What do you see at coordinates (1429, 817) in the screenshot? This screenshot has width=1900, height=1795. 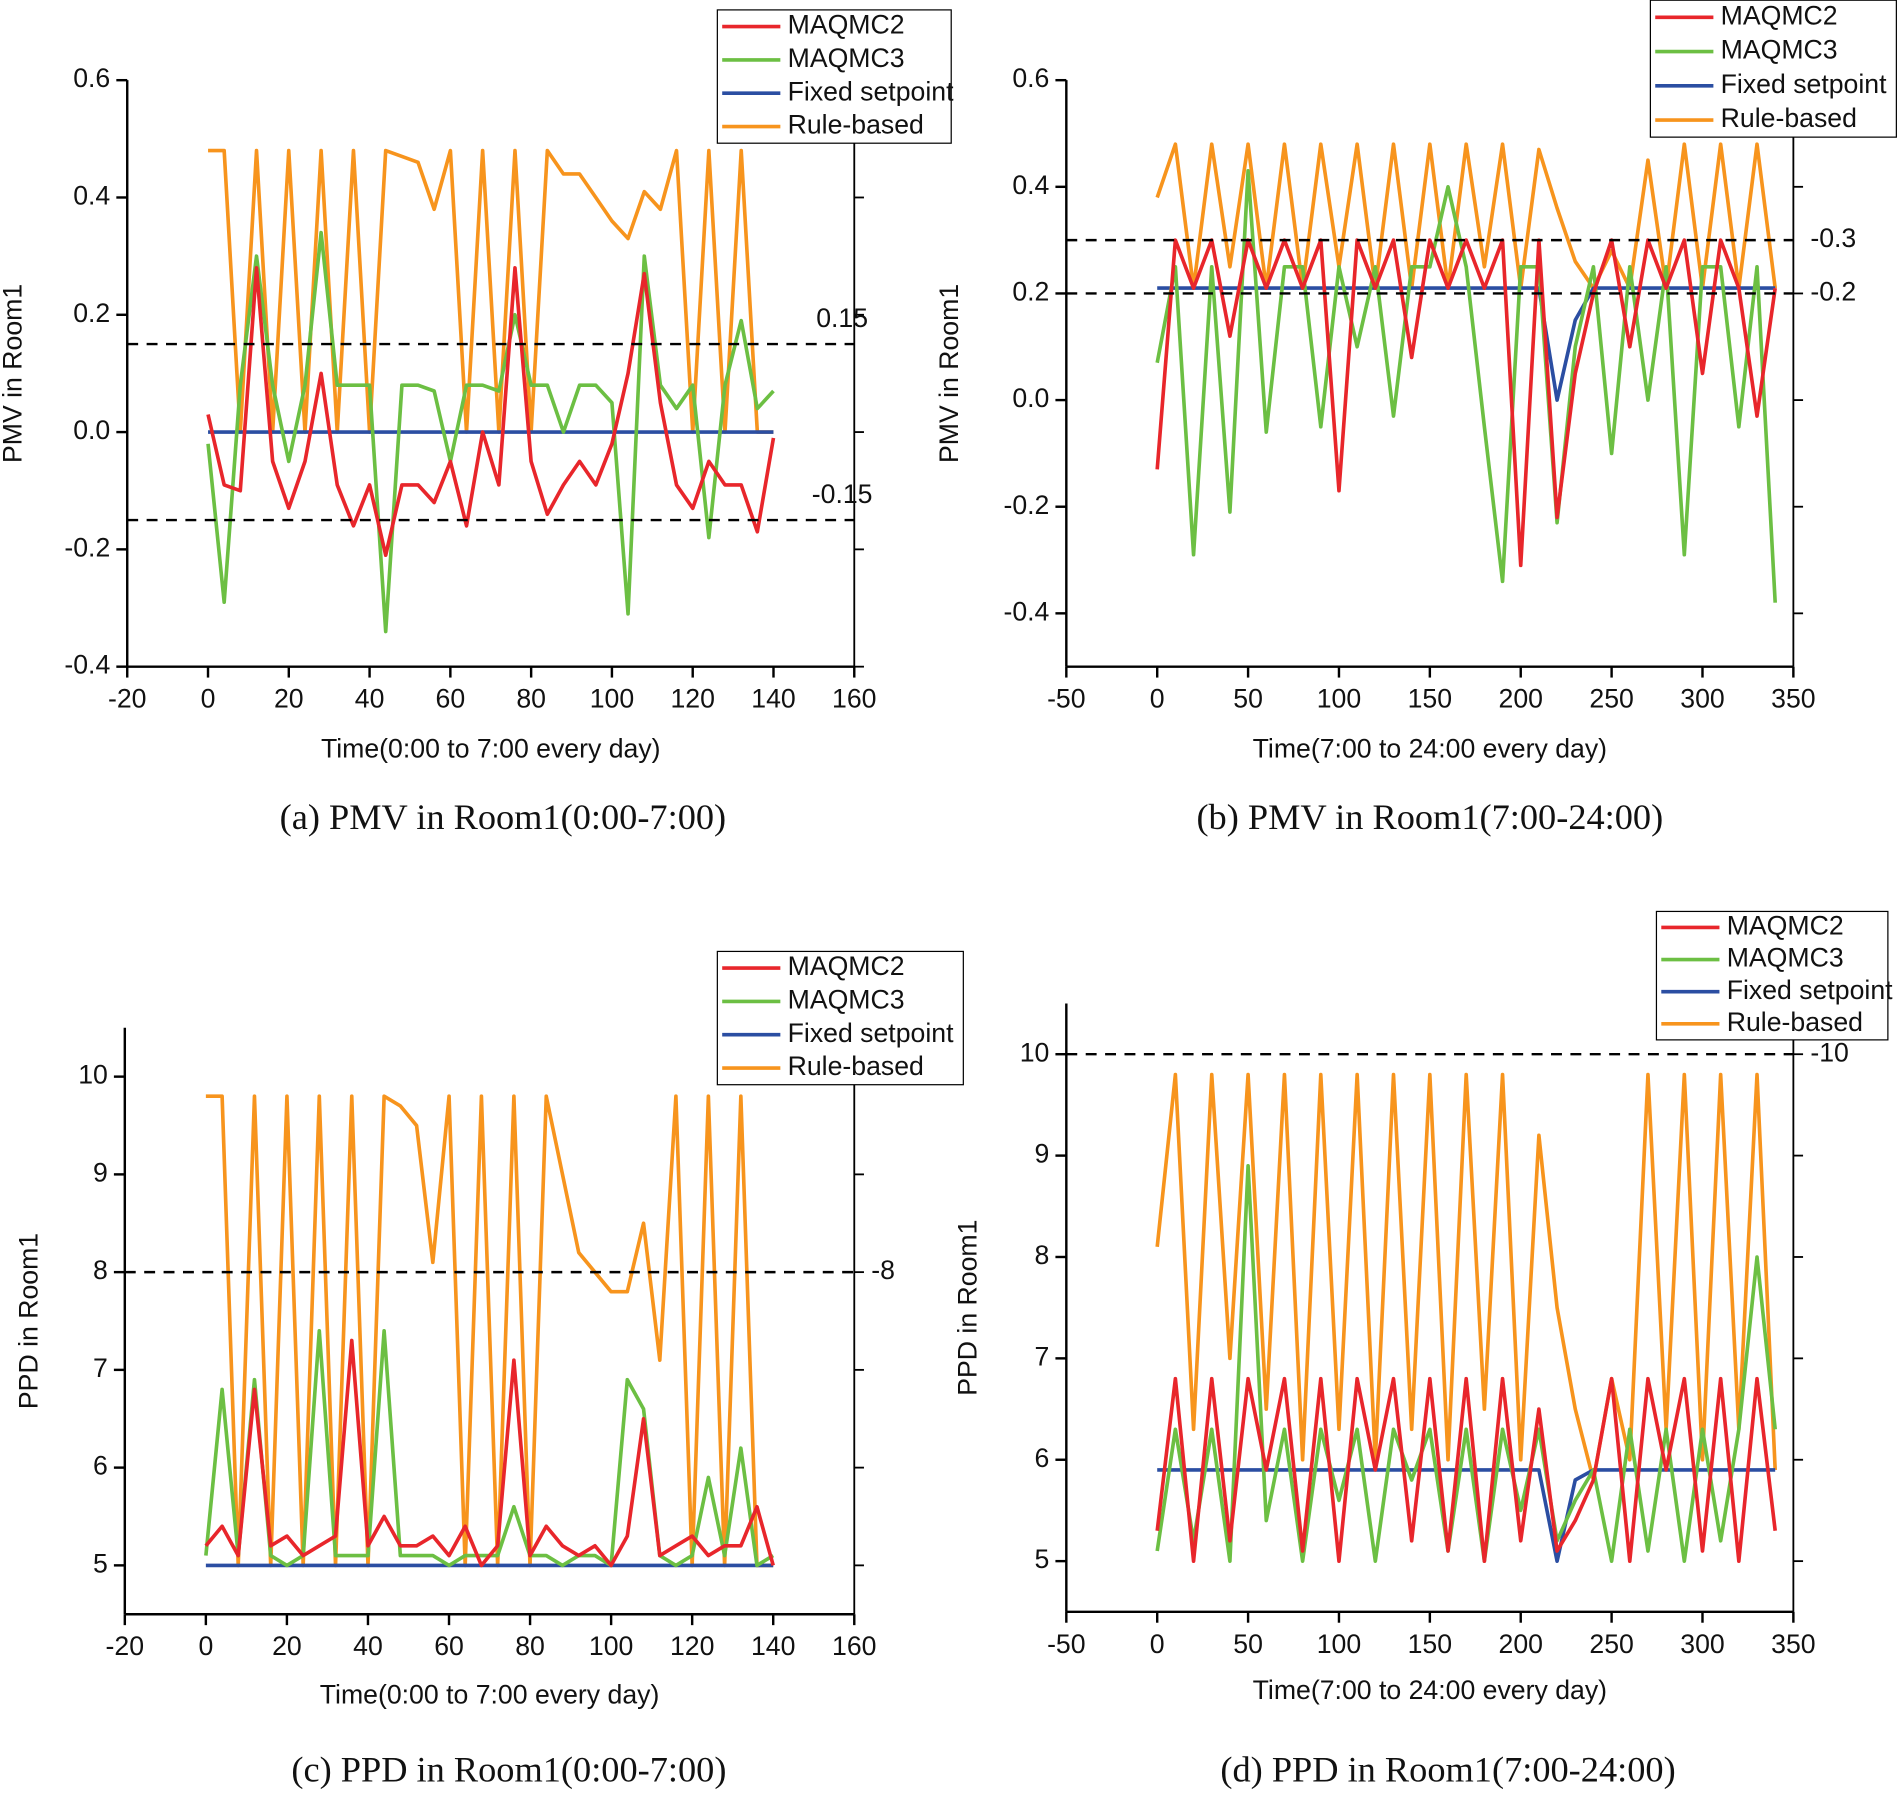 I see `caption: (b) PMV in Room1(7:00-24:00)` at bounding box center [1429, 817].